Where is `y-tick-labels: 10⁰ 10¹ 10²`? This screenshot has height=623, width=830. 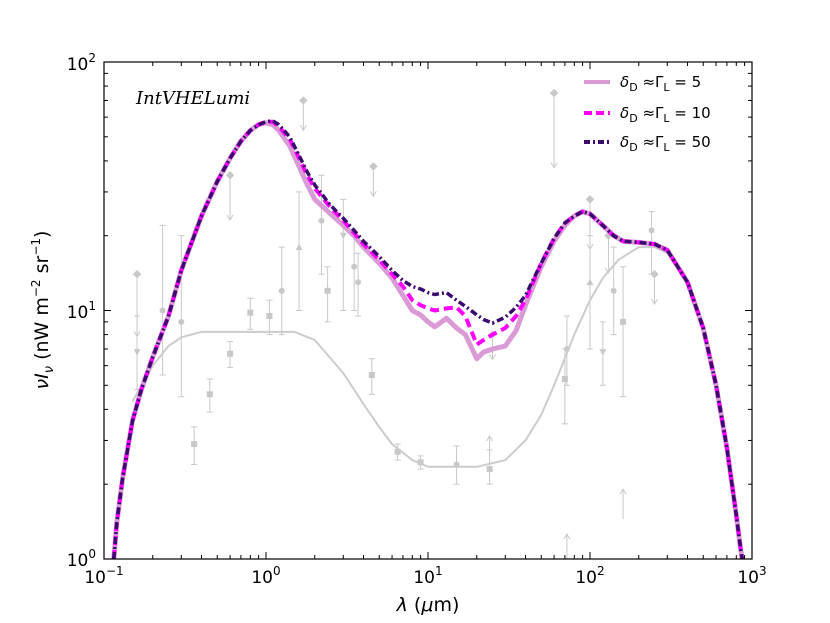
y-tick-labels: 10⁰ 10¹ 10² is located at coordinates (81, 311).